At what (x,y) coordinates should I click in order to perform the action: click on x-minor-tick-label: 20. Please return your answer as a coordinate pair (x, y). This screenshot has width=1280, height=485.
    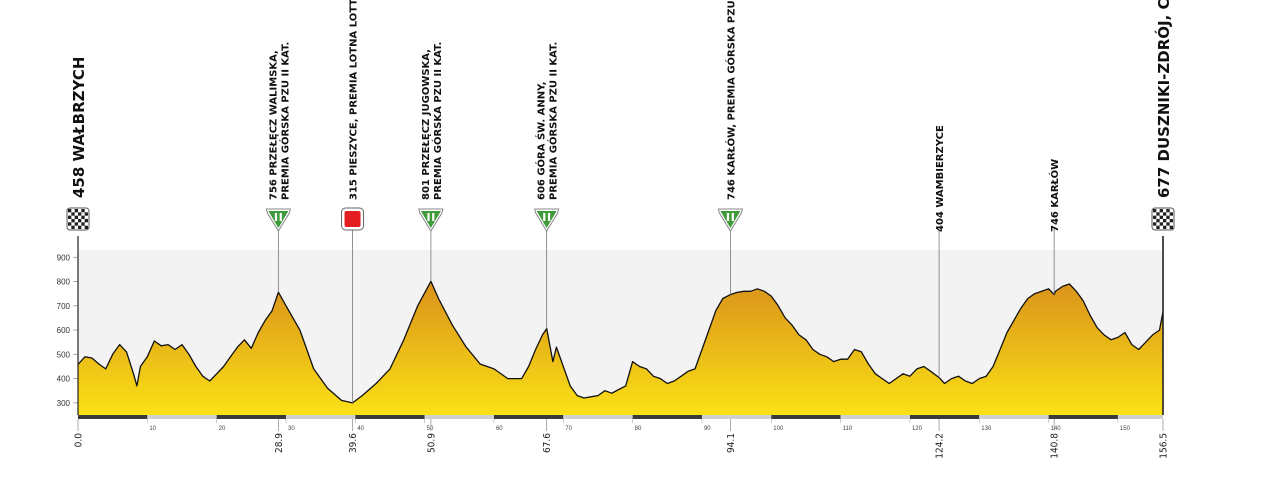
    Looking at the image, I should click on (222, 429).